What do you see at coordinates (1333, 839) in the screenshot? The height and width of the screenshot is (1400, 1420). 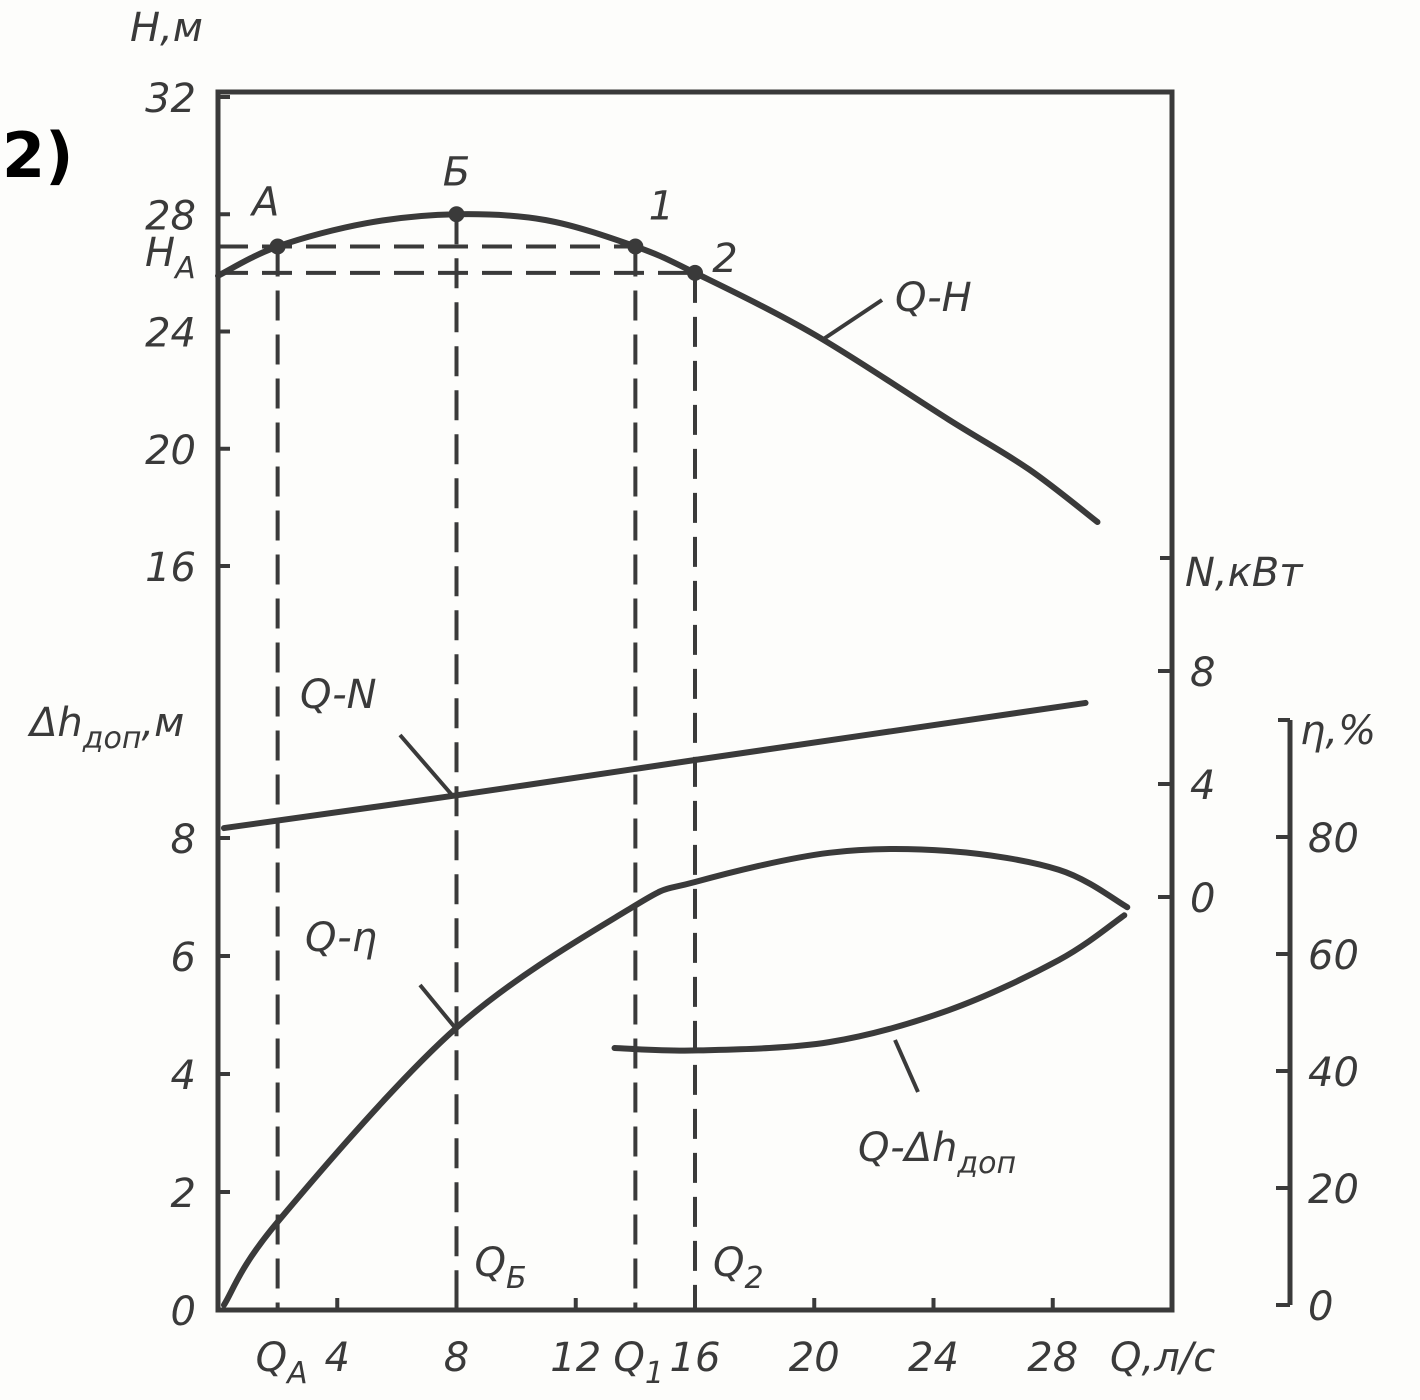 I see `y-tick-label: 80` at bounding box center [1333, 839].